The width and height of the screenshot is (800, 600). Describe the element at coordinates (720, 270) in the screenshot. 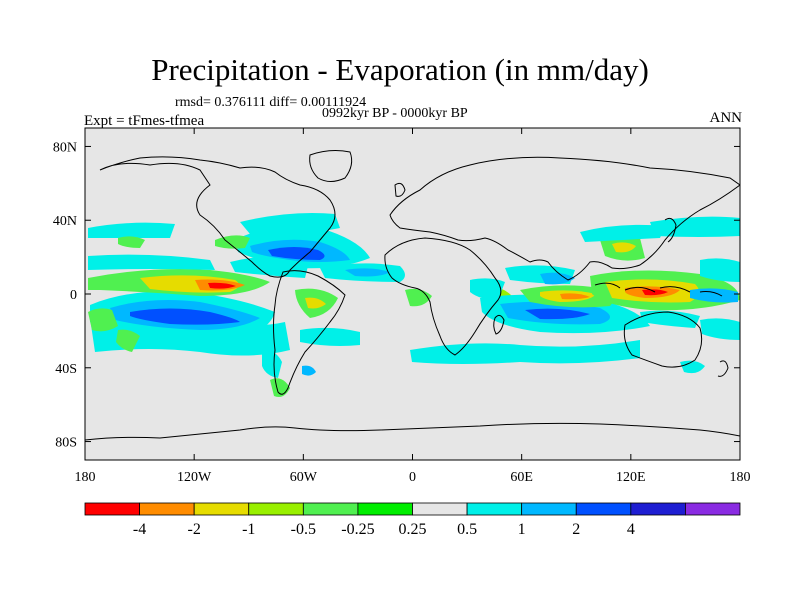

I see `contour-west-pacific-wet-outer` at that location.